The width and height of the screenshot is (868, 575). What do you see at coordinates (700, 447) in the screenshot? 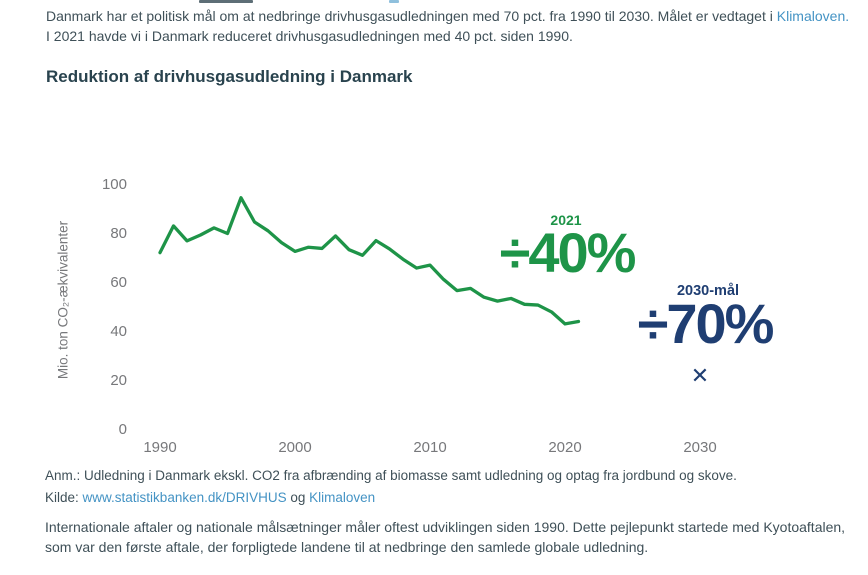
I see `x-tick-label: 2030` at bounding box center [700, 447].